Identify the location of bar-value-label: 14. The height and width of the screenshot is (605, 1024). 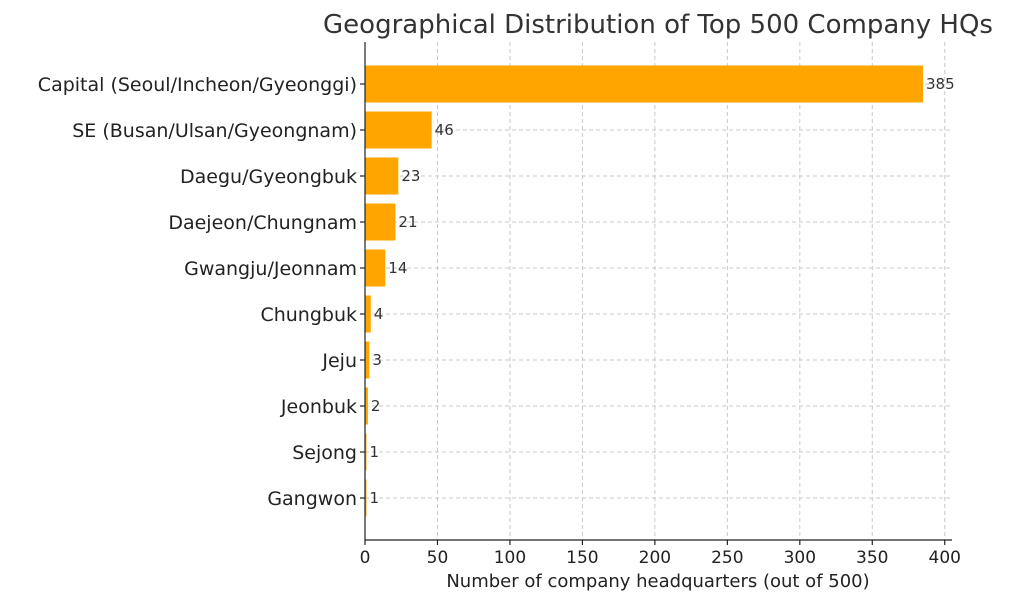
(397, 268).